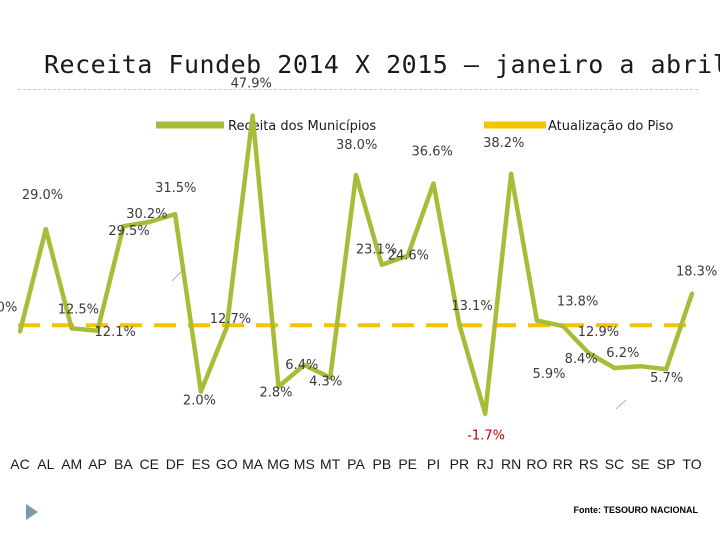  Describe the element at coordinates (691, 464) in the screenshot. I see `x-tick-to: TO` at that location.